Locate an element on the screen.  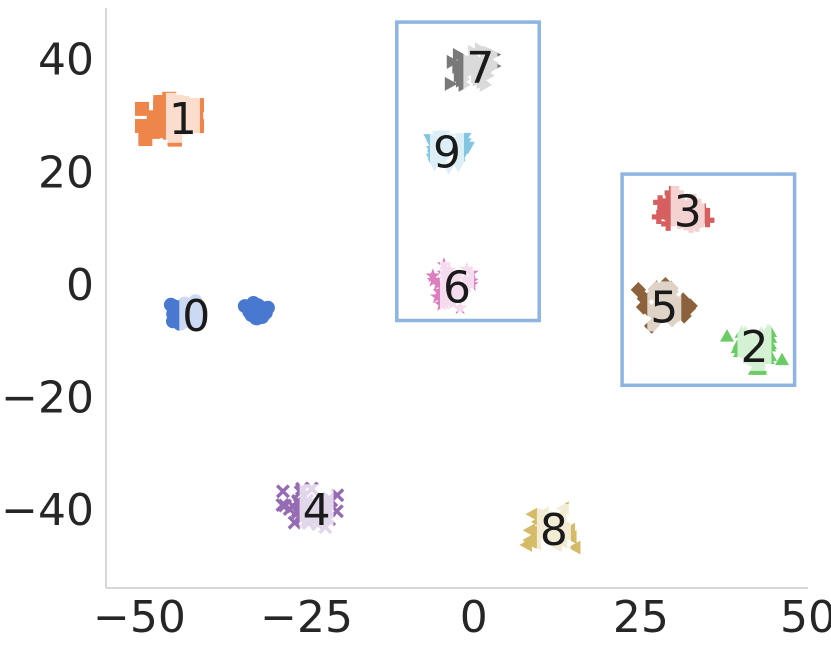
cluster-label-7: 7 is located at coordinates (480, 68).